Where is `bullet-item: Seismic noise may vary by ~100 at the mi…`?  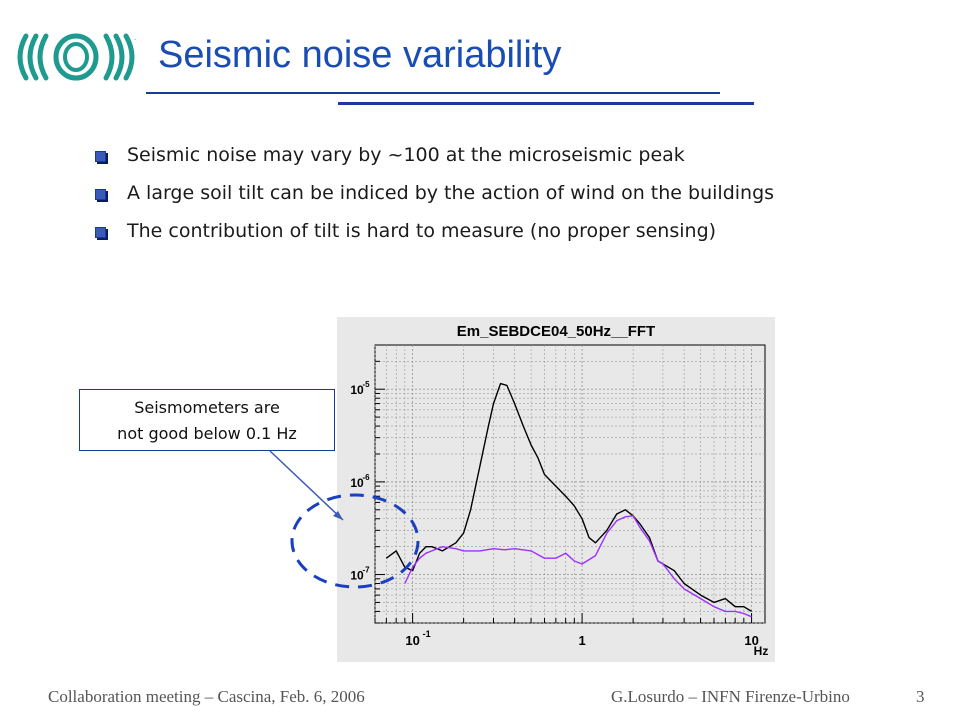 bullet-item: Seismic noise may vary by ~100 at the mi… is located at coordinates (505, 155).